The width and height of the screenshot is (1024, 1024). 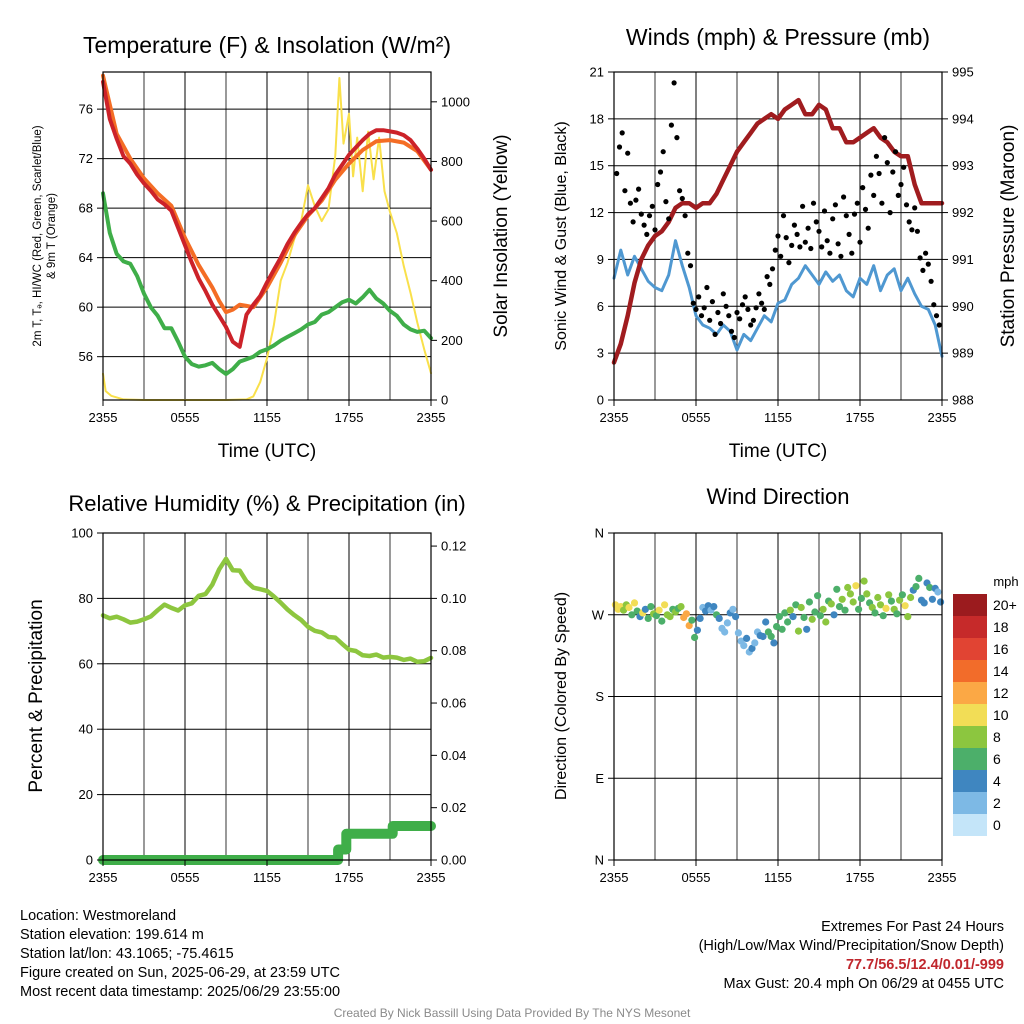 I want to click on rh-xtick-label: 1155, so click(x=267, y=877).